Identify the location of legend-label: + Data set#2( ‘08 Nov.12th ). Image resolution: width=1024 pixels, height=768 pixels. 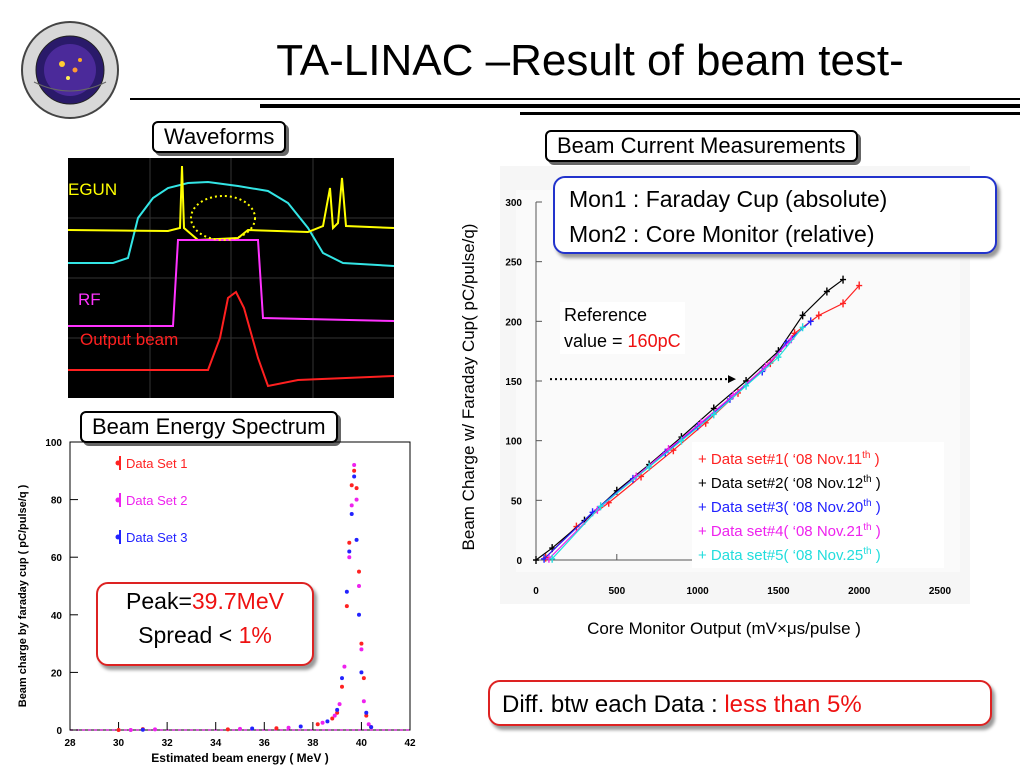
(789, 483).